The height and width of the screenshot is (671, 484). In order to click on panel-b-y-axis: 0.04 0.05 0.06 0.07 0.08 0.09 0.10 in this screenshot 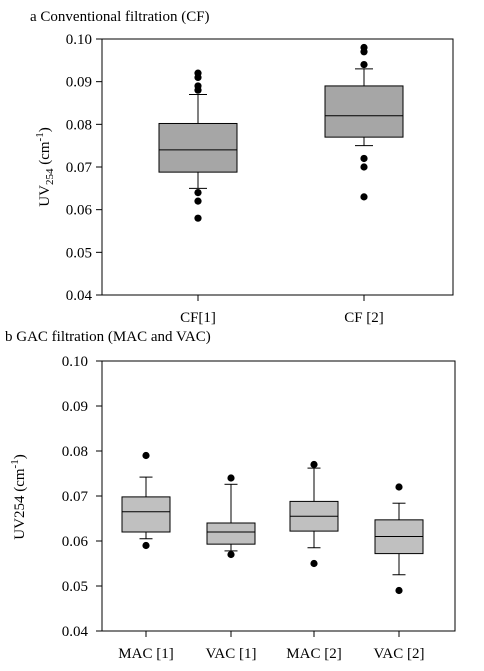, I will do `click(82, 497)`.